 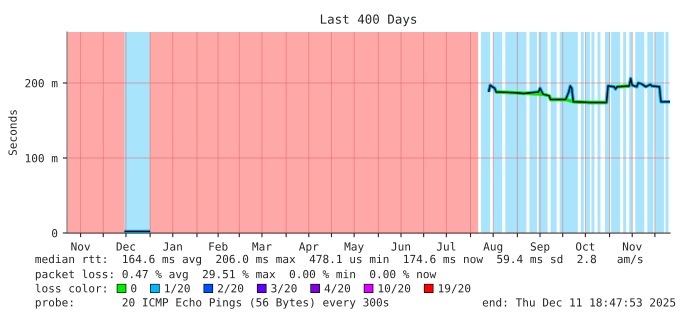 I want to click on text: median rtt: 164.6 ms avg 206.0 ms max 478.1 us min 174.6 ms now 59.4 ms sd 2.8 am/s, so click(x=338, y=260).